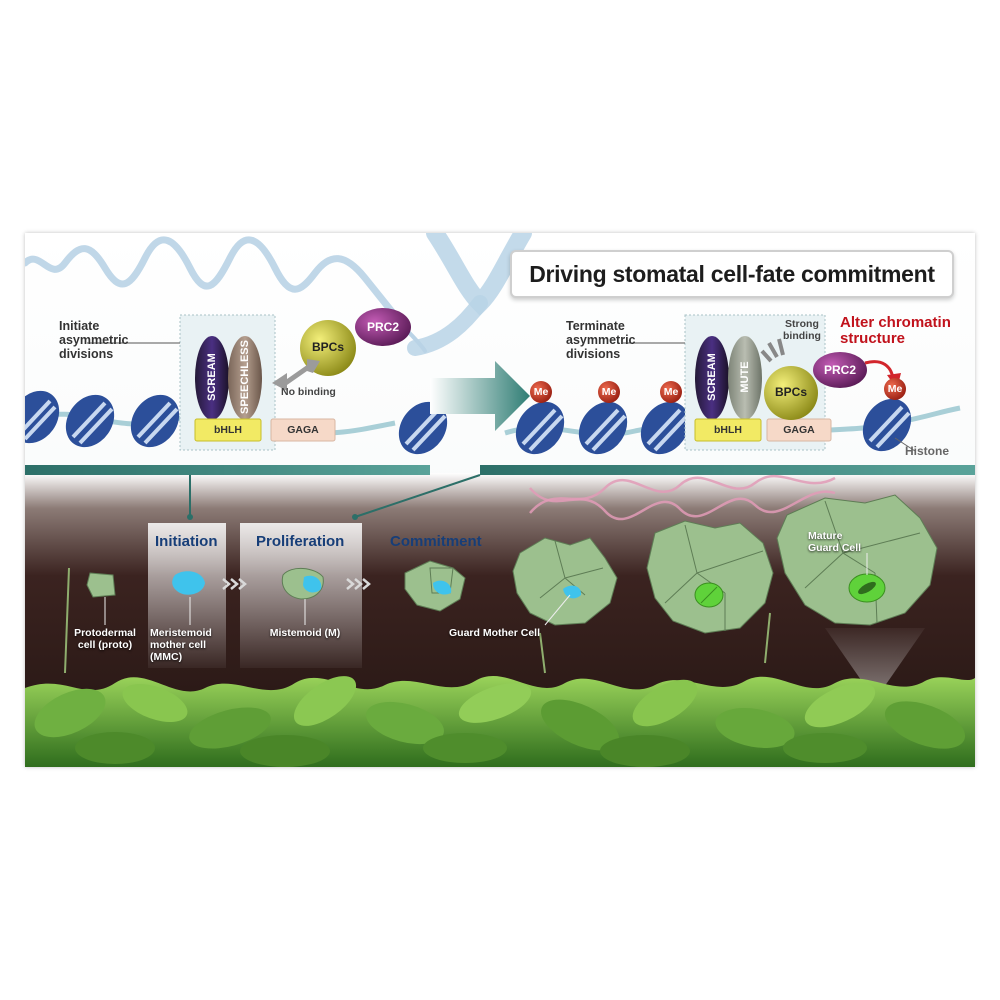  What do you see at coordinates (927, 451) in the screenshot?
I see `histone-label: Histone` at bounding box center [927, 451].